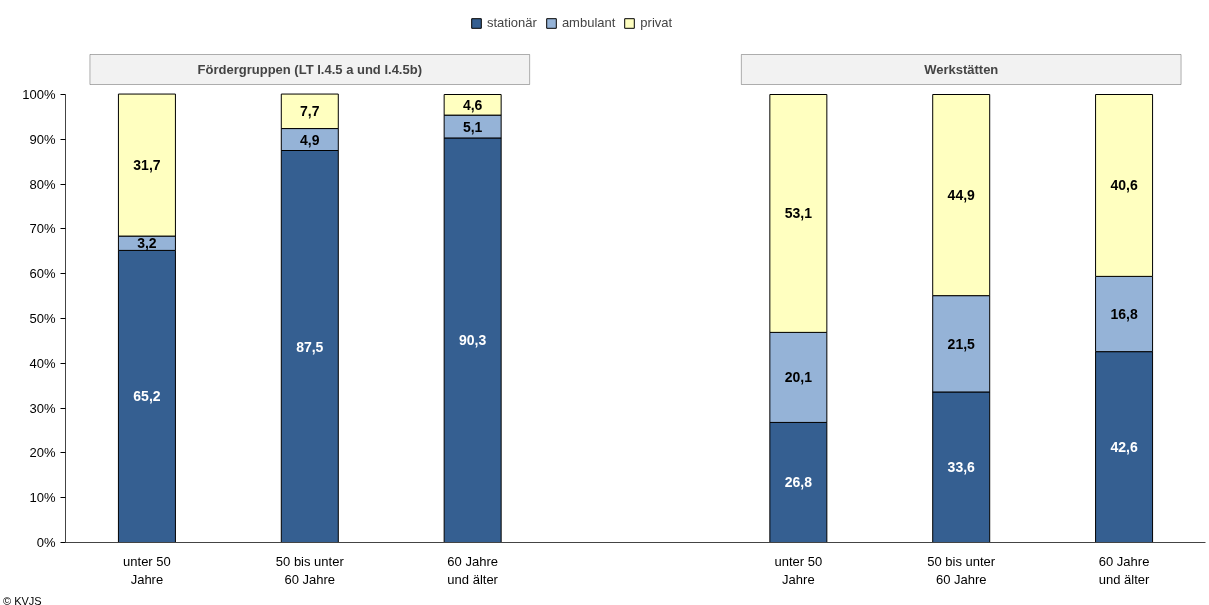 This screenshot has height=605, width=1209. Describe the element at coordinates (512, 22) in the screenshot. I see `legend-label: stationär` at that location.